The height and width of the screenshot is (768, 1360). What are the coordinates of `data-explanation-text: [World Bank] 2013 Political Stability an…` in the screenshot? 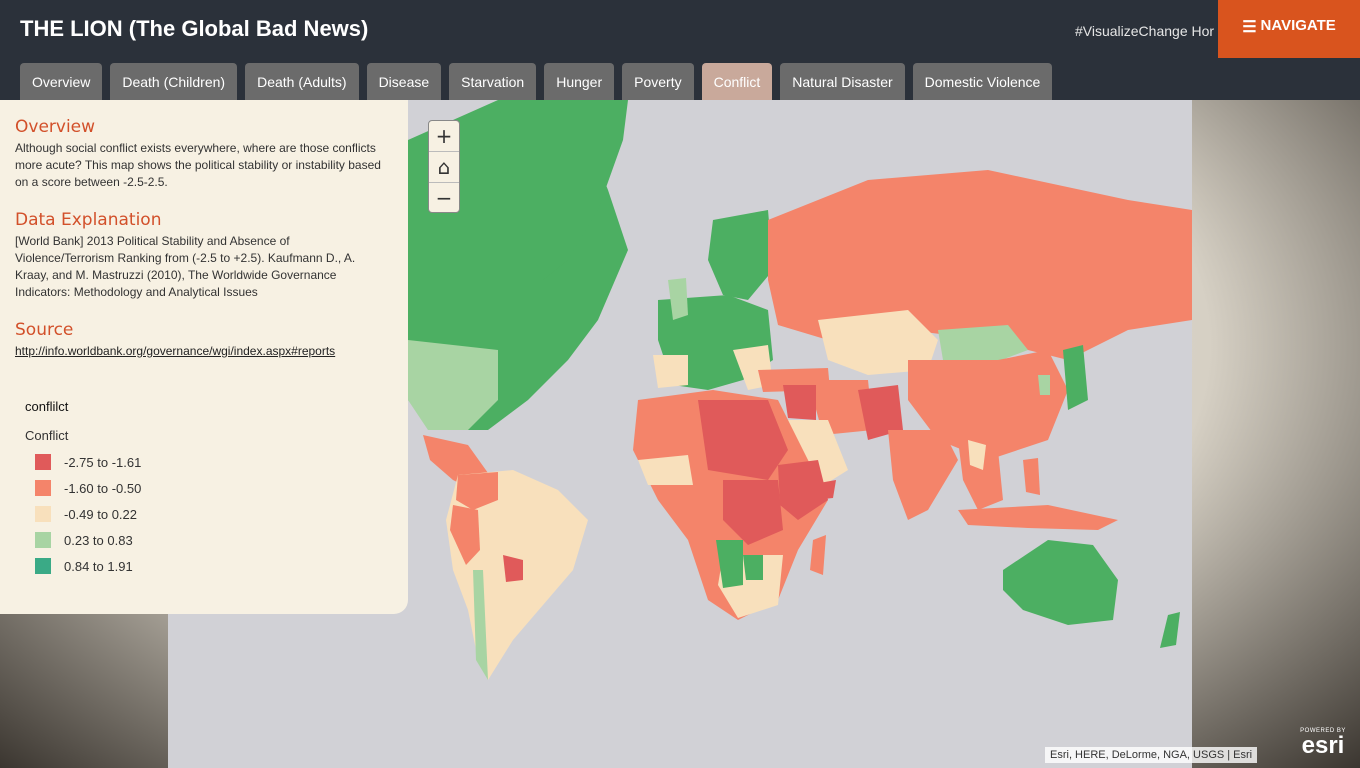 It's located at (185, 266).